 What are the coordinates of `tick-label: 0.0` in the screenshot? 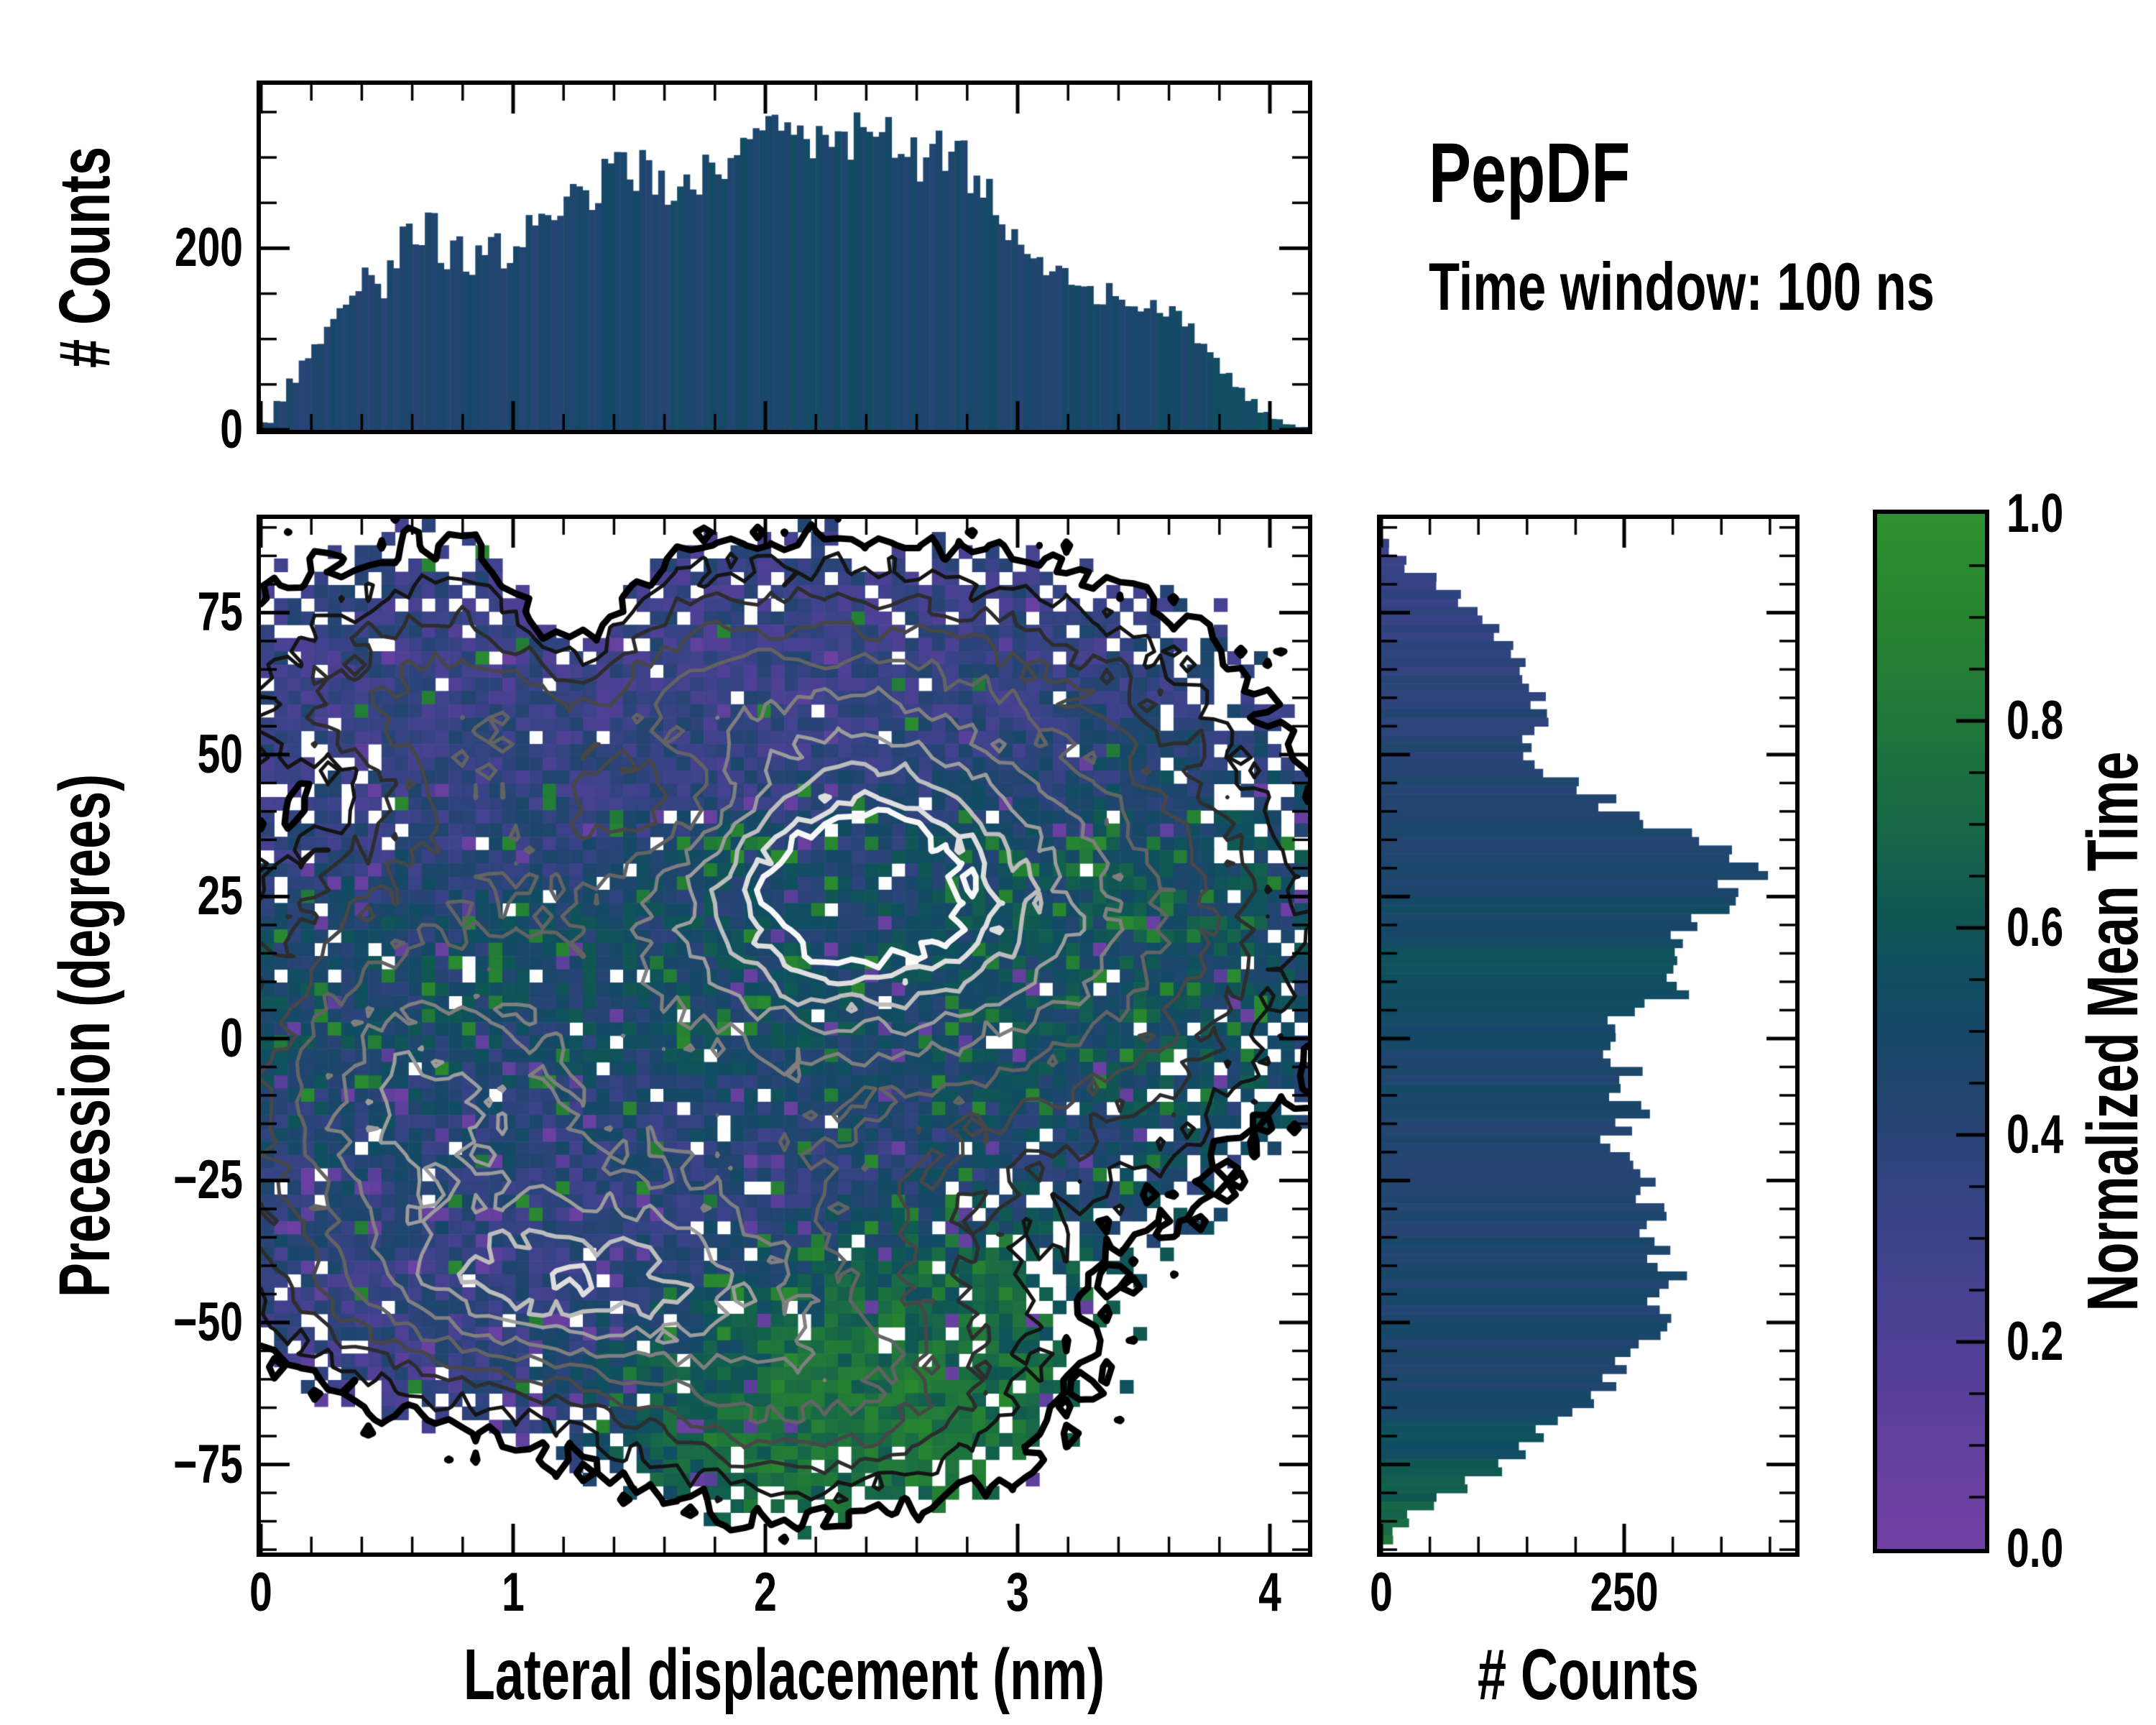 It's located at (2036, 1548).